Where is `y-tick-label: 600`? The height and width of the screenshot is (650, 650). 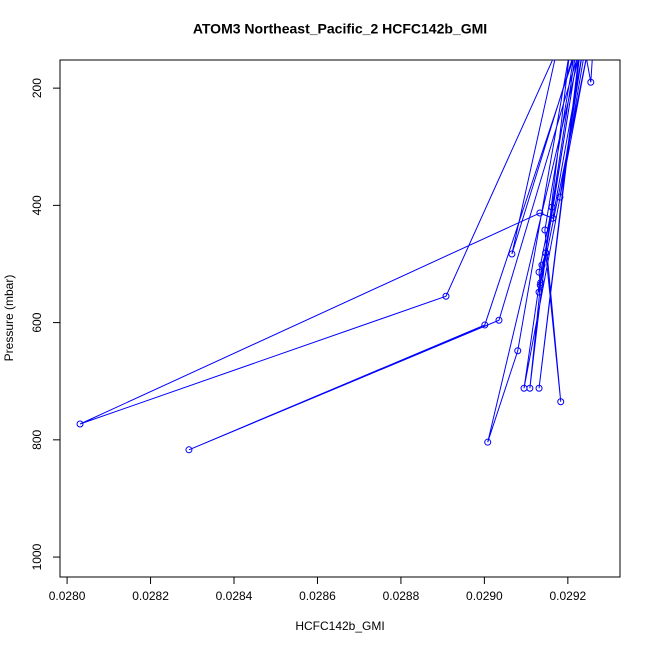 y-tick-label: 600 is located at coordinates (37, 322).